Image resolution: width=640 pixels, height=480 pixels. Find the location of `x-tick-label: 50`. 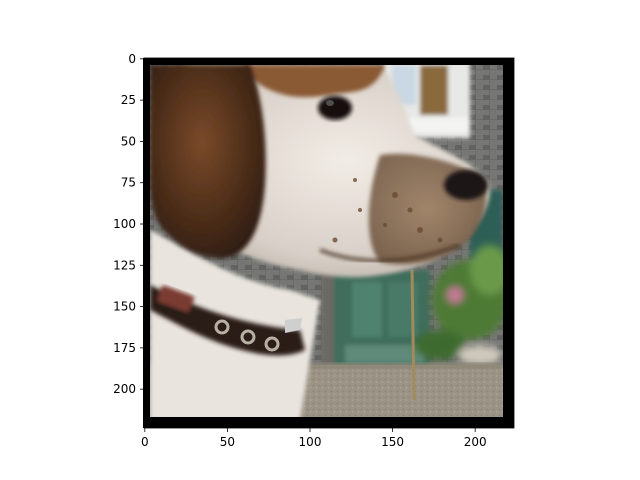

x-tick-label: 50 is located at coordinates (227, 442).